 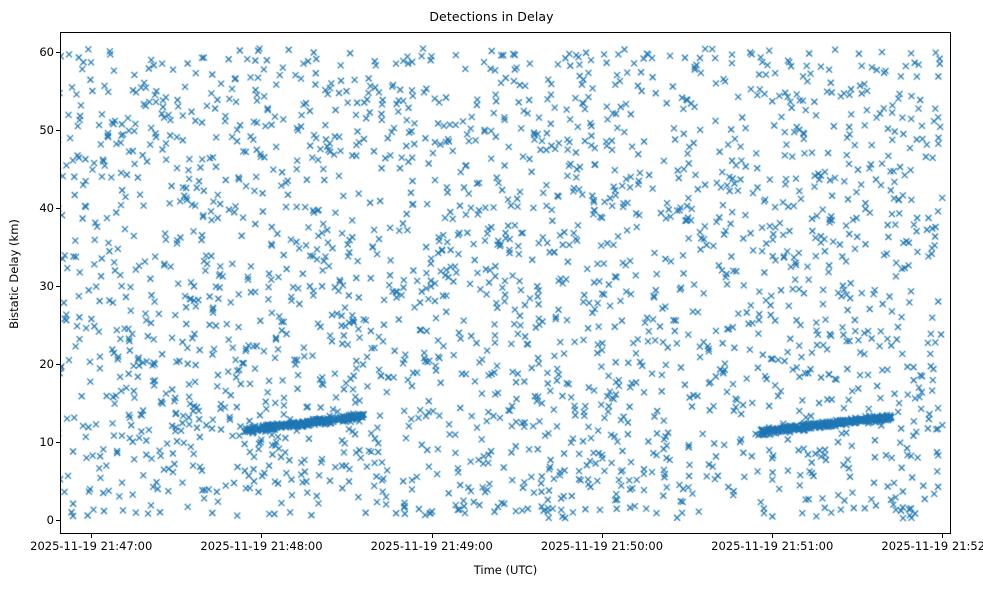 I want to click on x-tick-label: 2025-11-19 21:49:00, so click(x=431, y=546).